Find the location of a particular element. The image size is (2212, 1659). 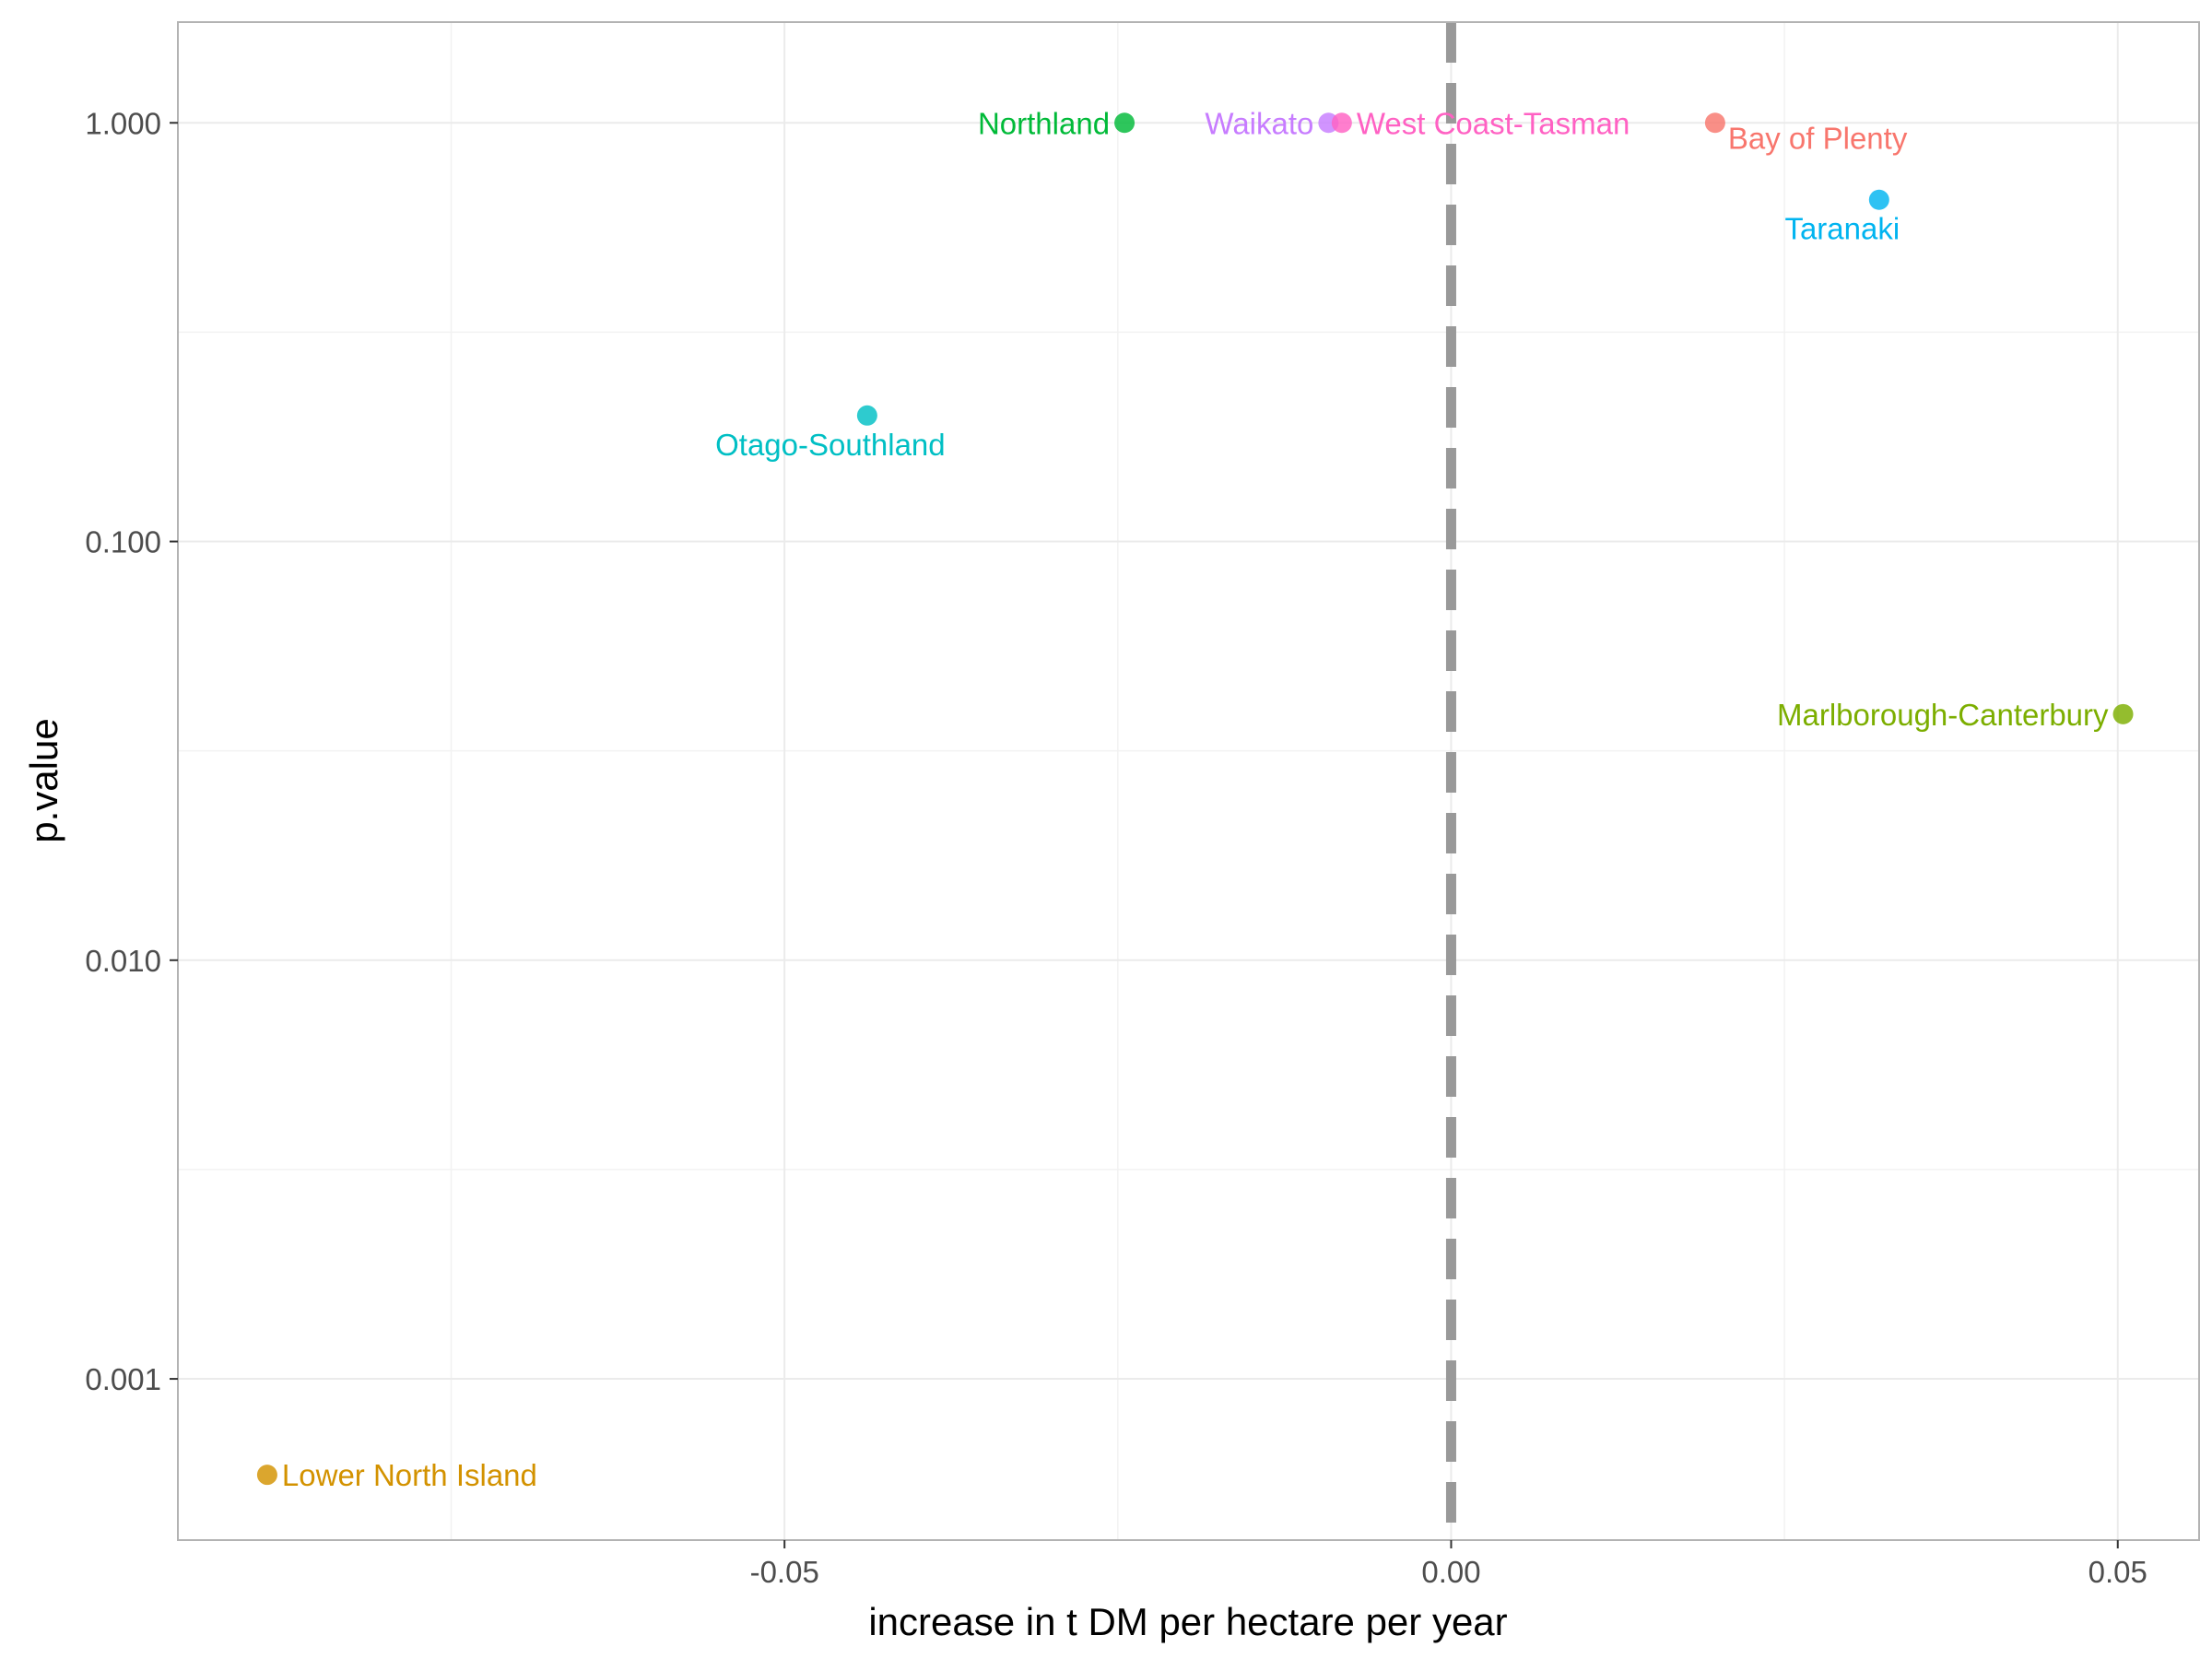

point-northland is located at coordinates (1124, 123).